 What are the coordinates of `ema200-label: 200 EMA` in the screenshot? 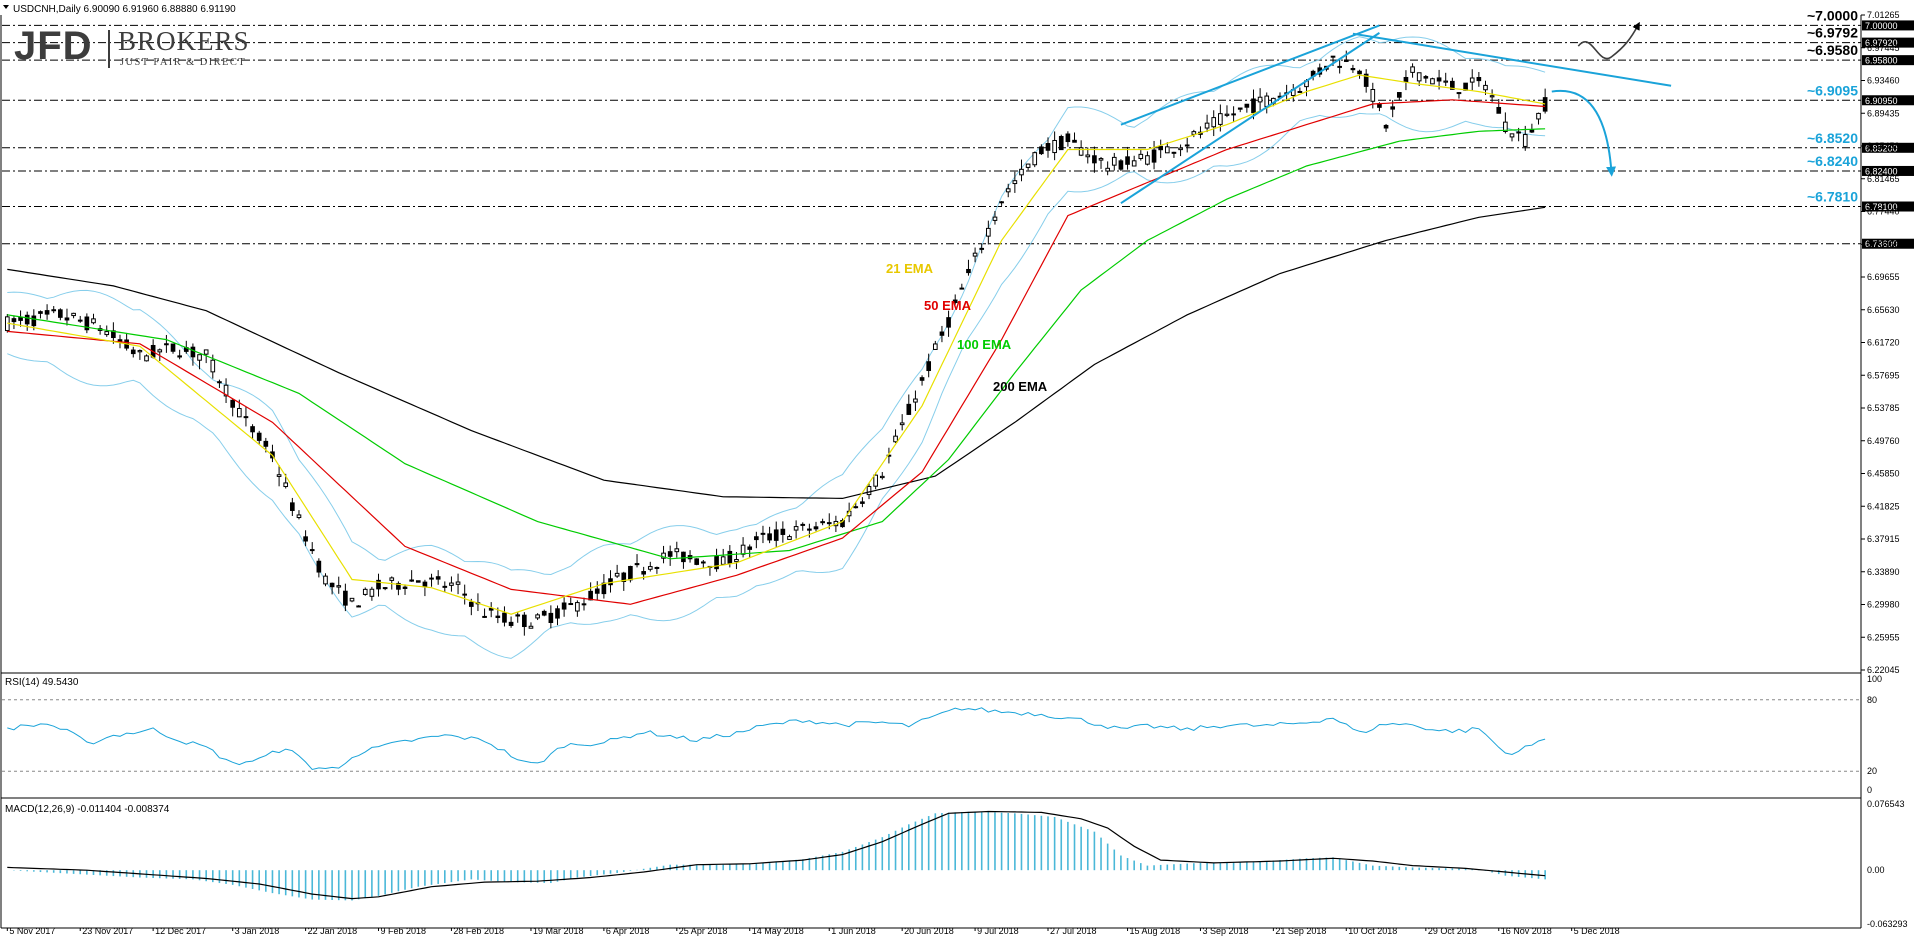 It's located at (1020, 386).